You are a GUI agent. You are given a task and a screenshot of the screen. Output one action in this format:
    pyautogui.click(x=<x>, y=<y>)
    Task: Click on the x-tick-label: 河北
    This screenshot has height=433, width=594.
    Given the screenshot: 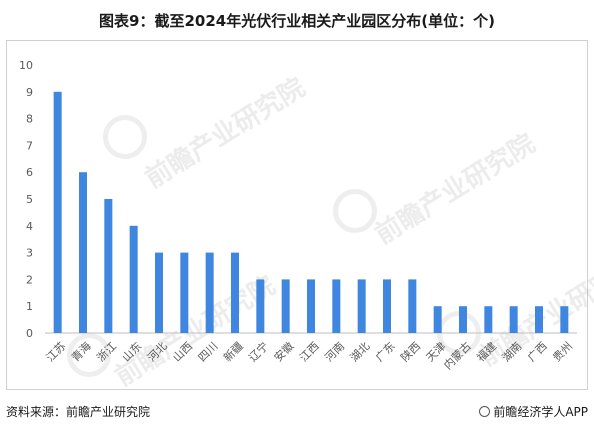 What is the action you would take?
    pyautogui.click(x=157, y=352)
    